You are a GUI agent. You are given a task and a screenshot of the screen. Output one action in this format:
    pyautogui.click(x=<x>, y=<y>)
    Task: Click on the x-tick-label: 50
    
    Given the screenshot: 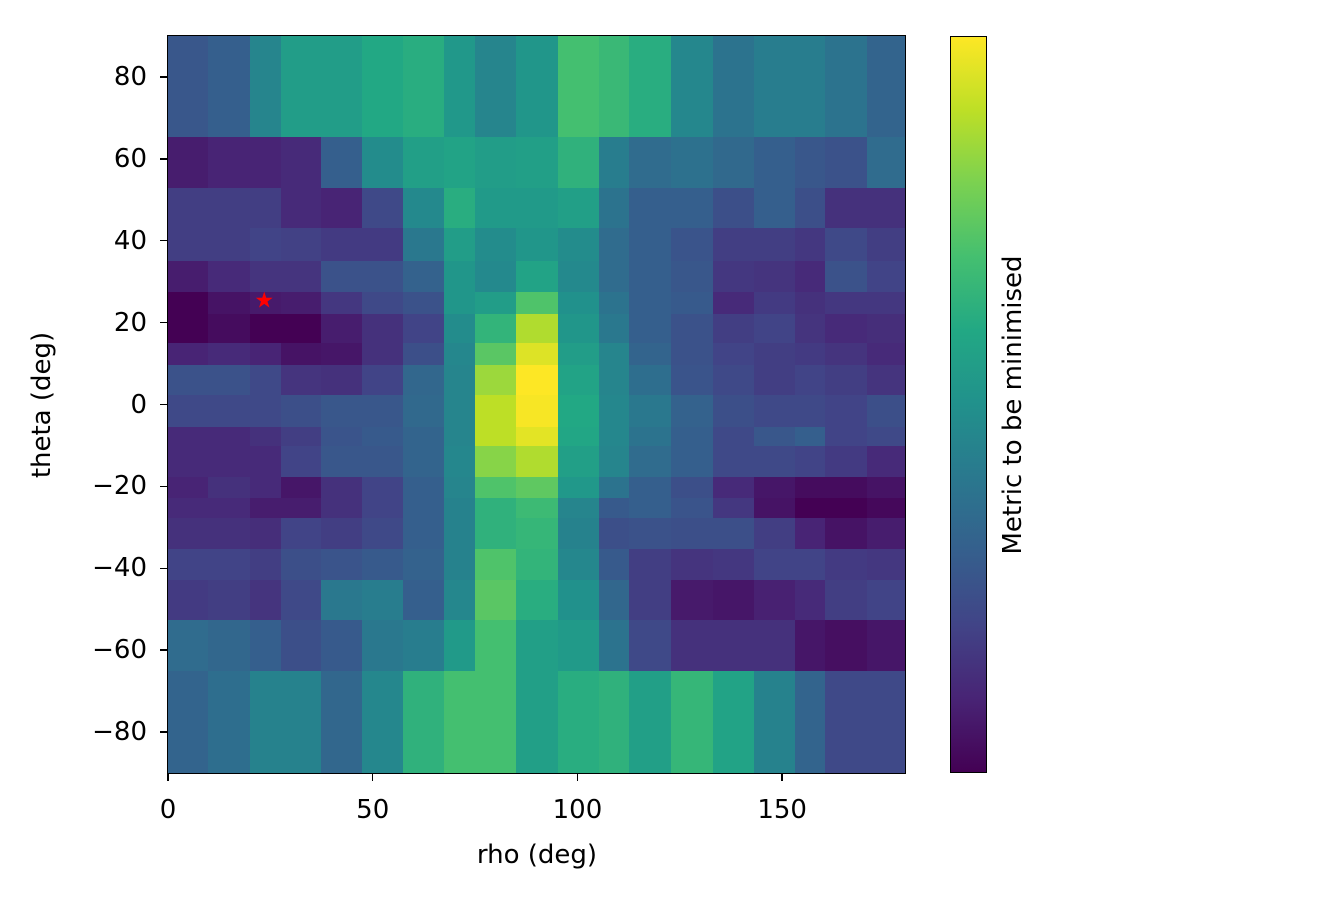 What is the action you would take?
    pyautogui.click(x=373, y=810)
    